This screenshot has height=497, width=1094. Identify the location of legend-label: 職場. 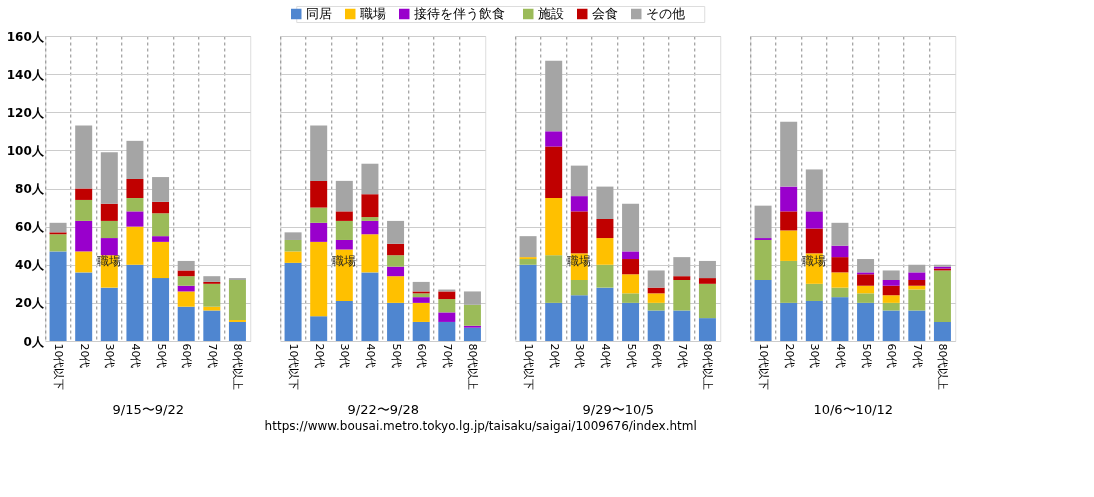
(373, 13).